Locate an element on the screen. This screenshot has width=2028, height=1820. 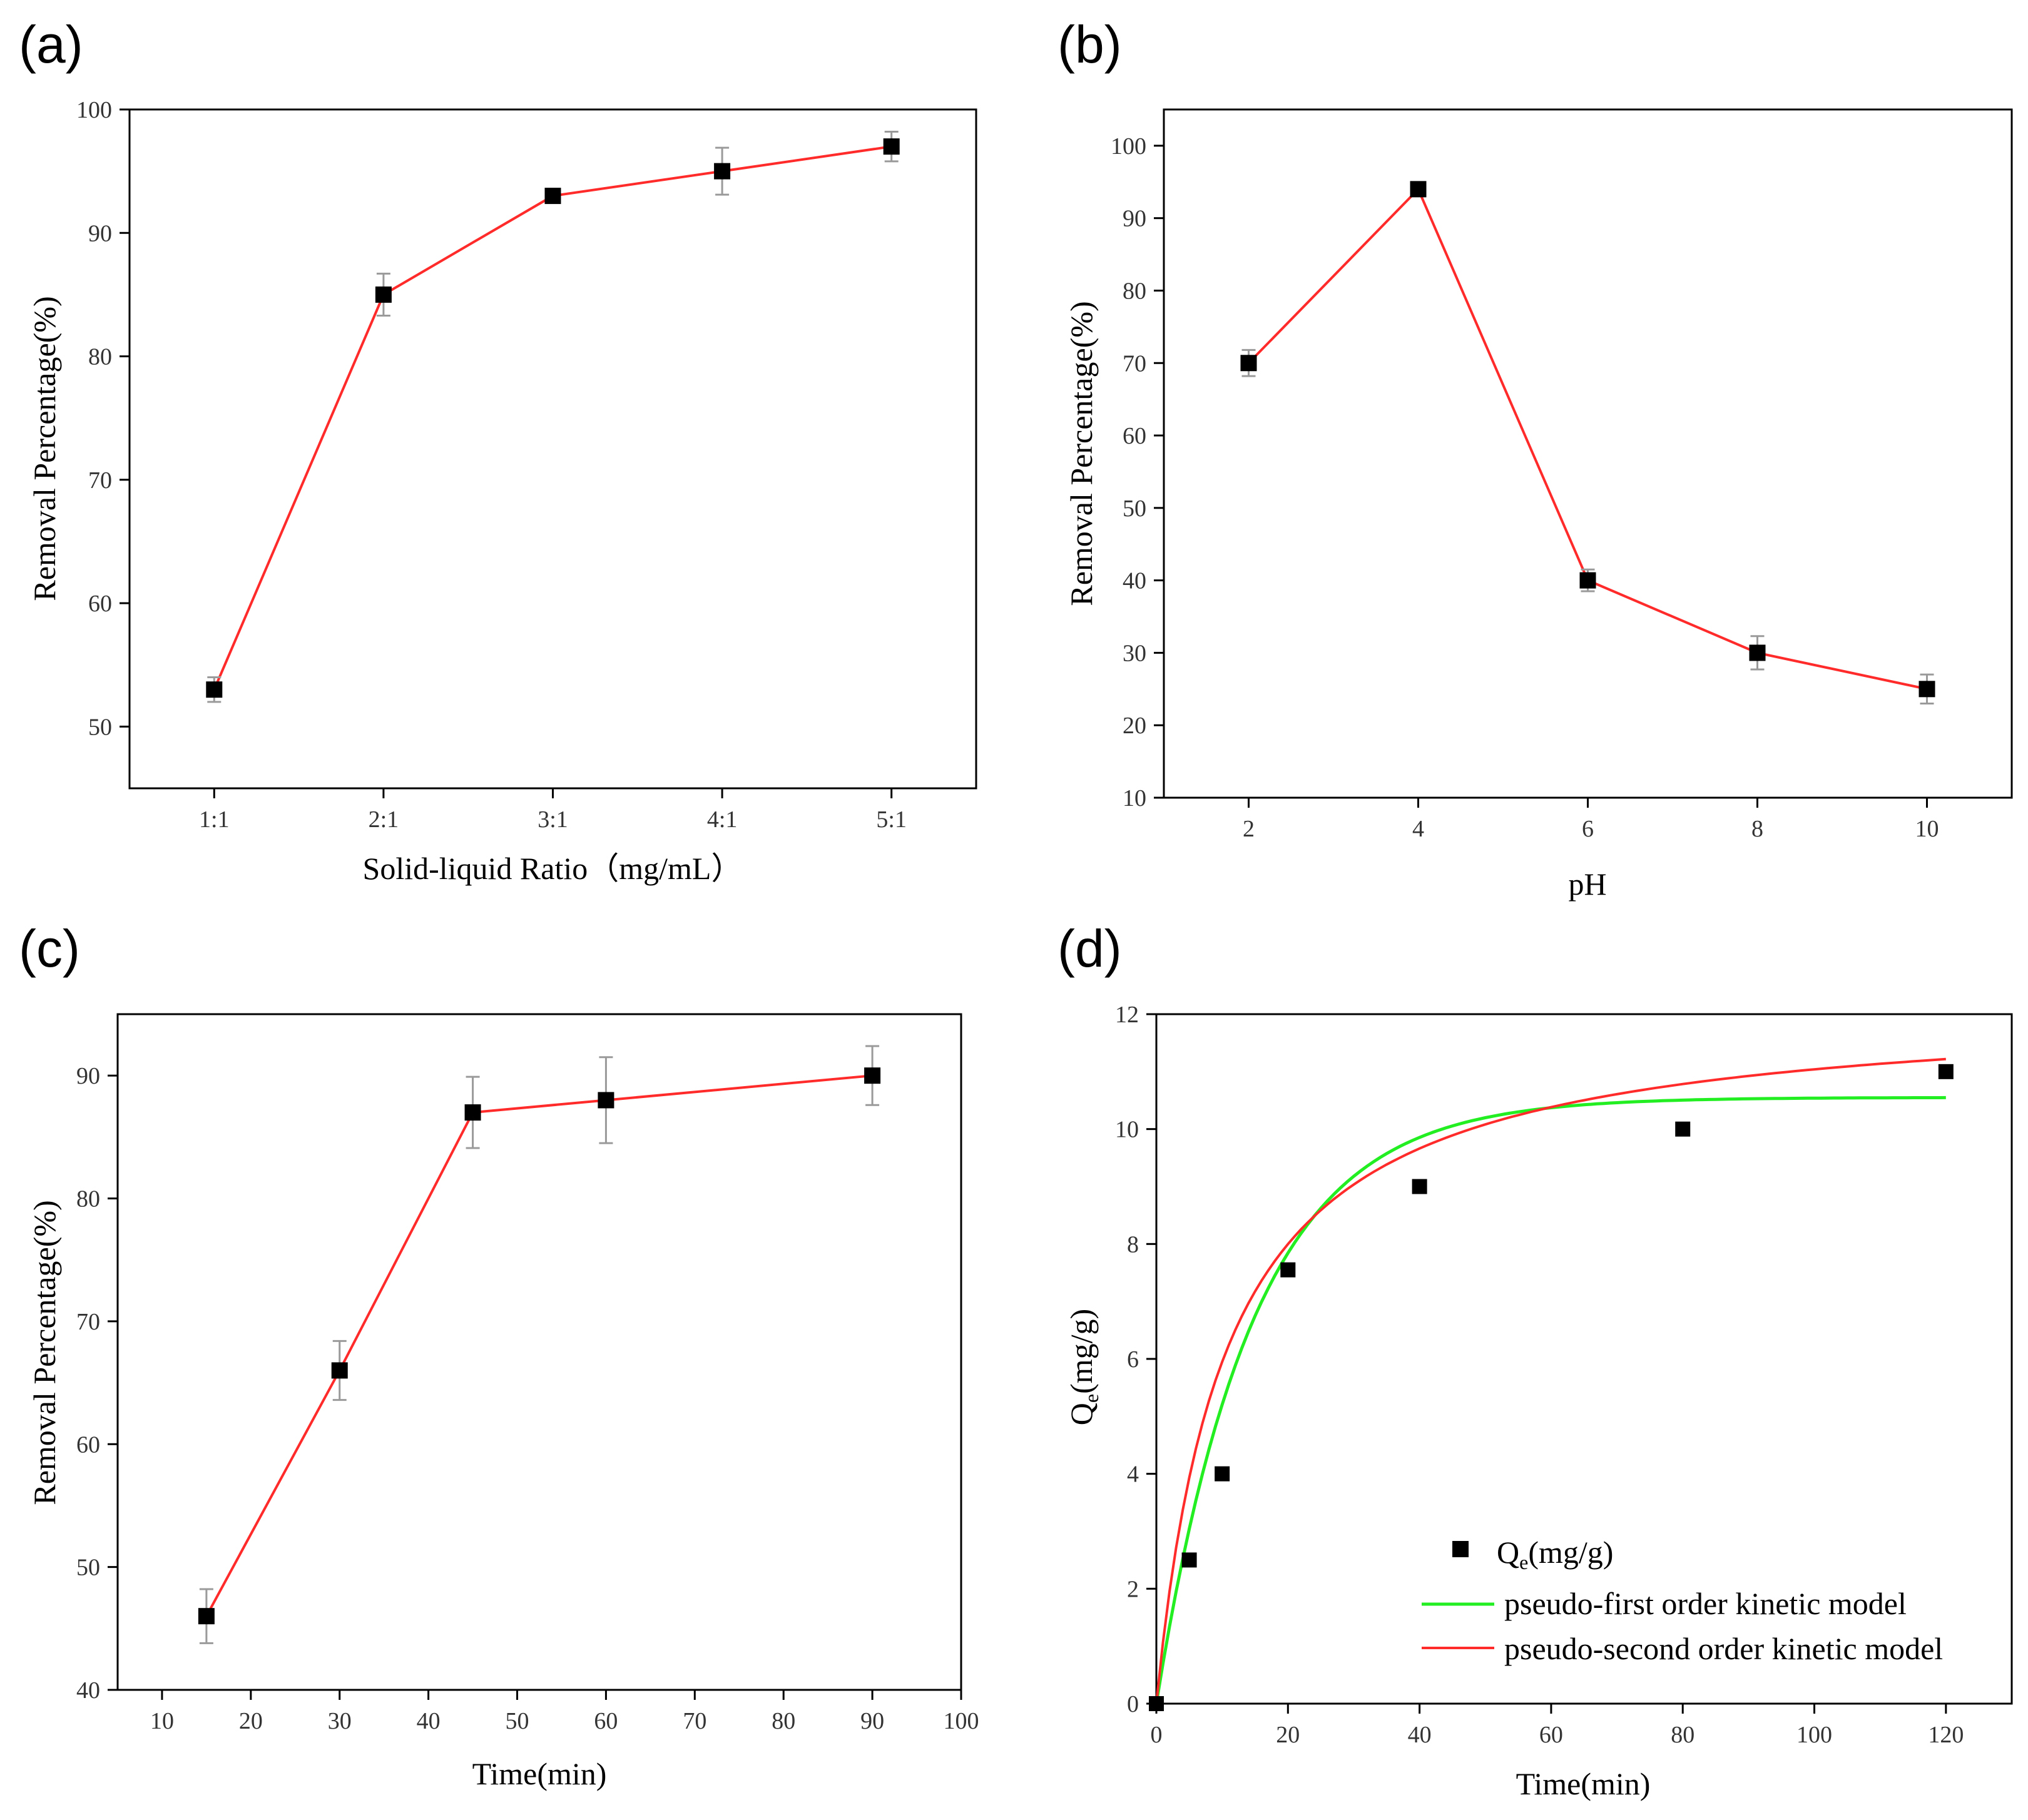
y-axis-title-c: Removal Percentage(%) is located at coordinates (44, 1352).